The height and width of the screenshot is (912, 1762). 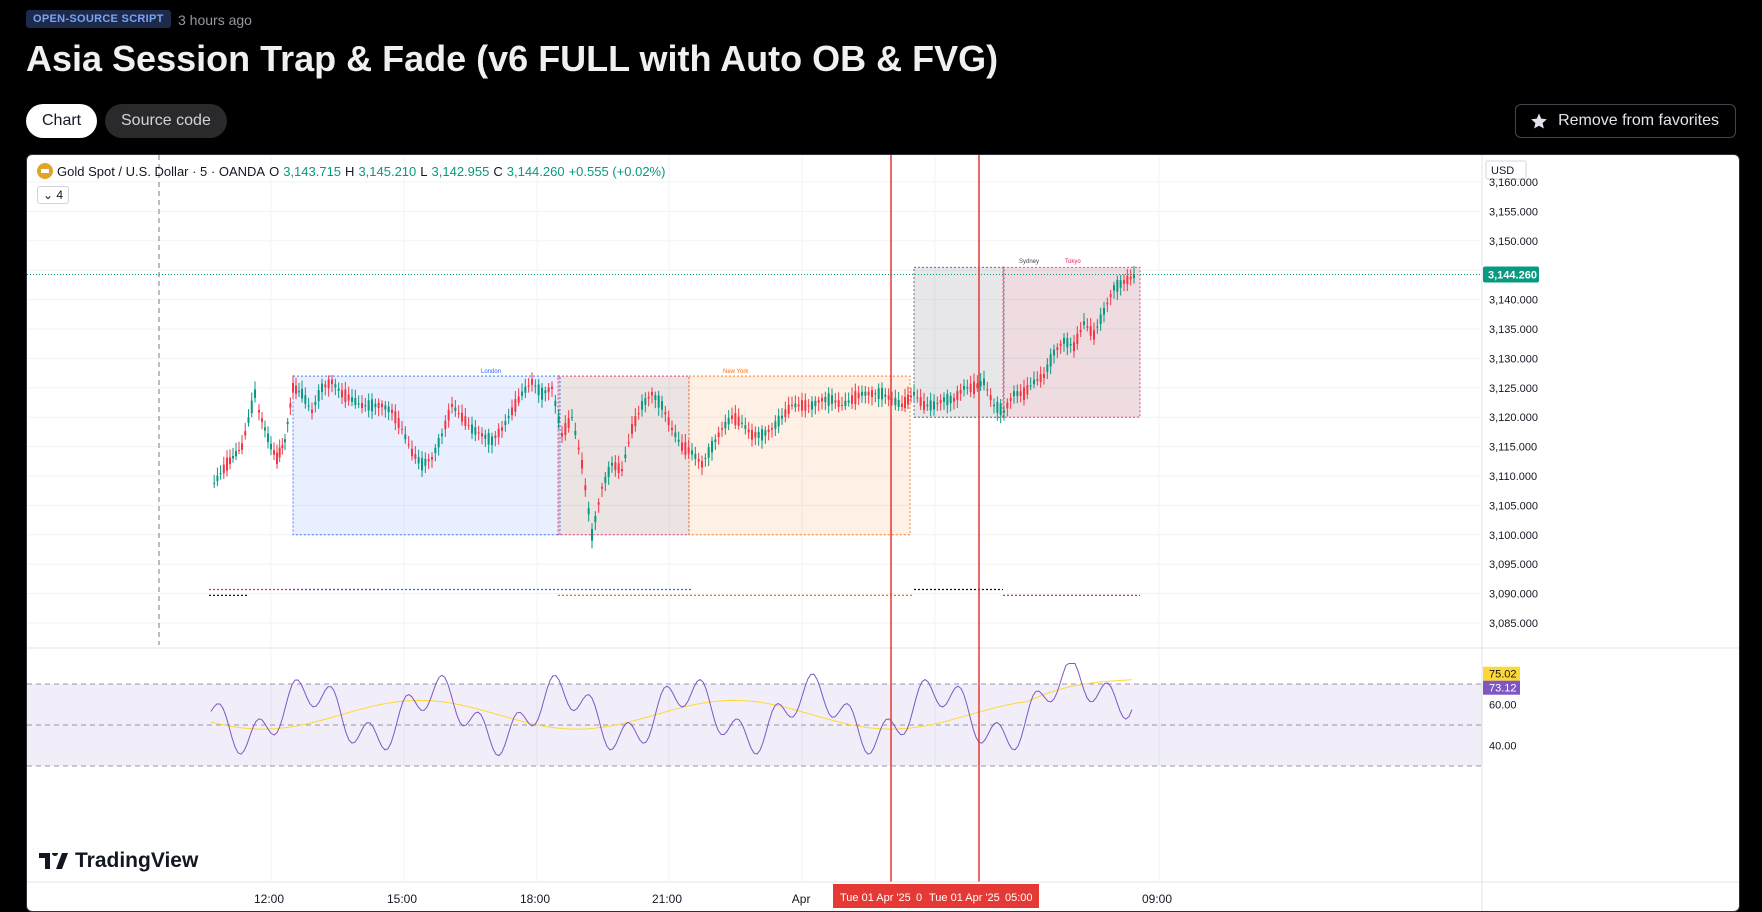 I want to click on tab-source-code: Source code, so click(x=166, y=121).